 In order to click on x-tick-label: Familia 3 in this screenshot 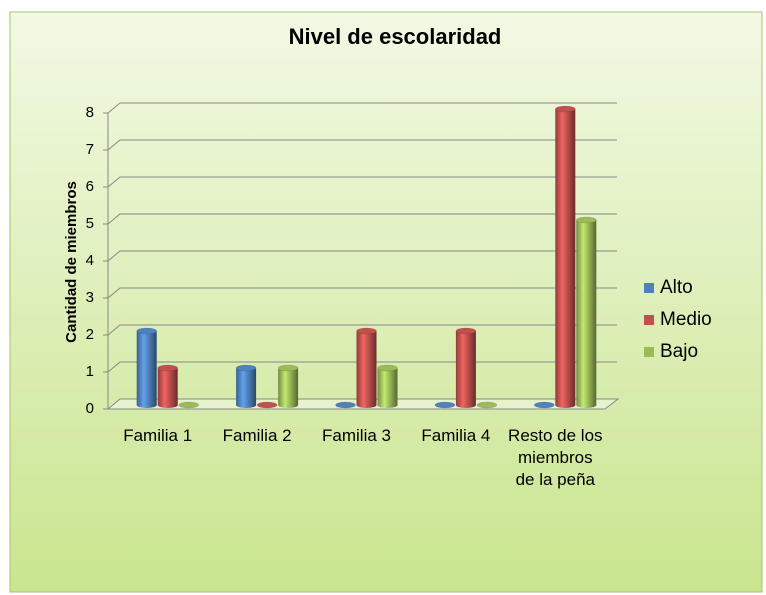, I will do `click(356, 435)`.